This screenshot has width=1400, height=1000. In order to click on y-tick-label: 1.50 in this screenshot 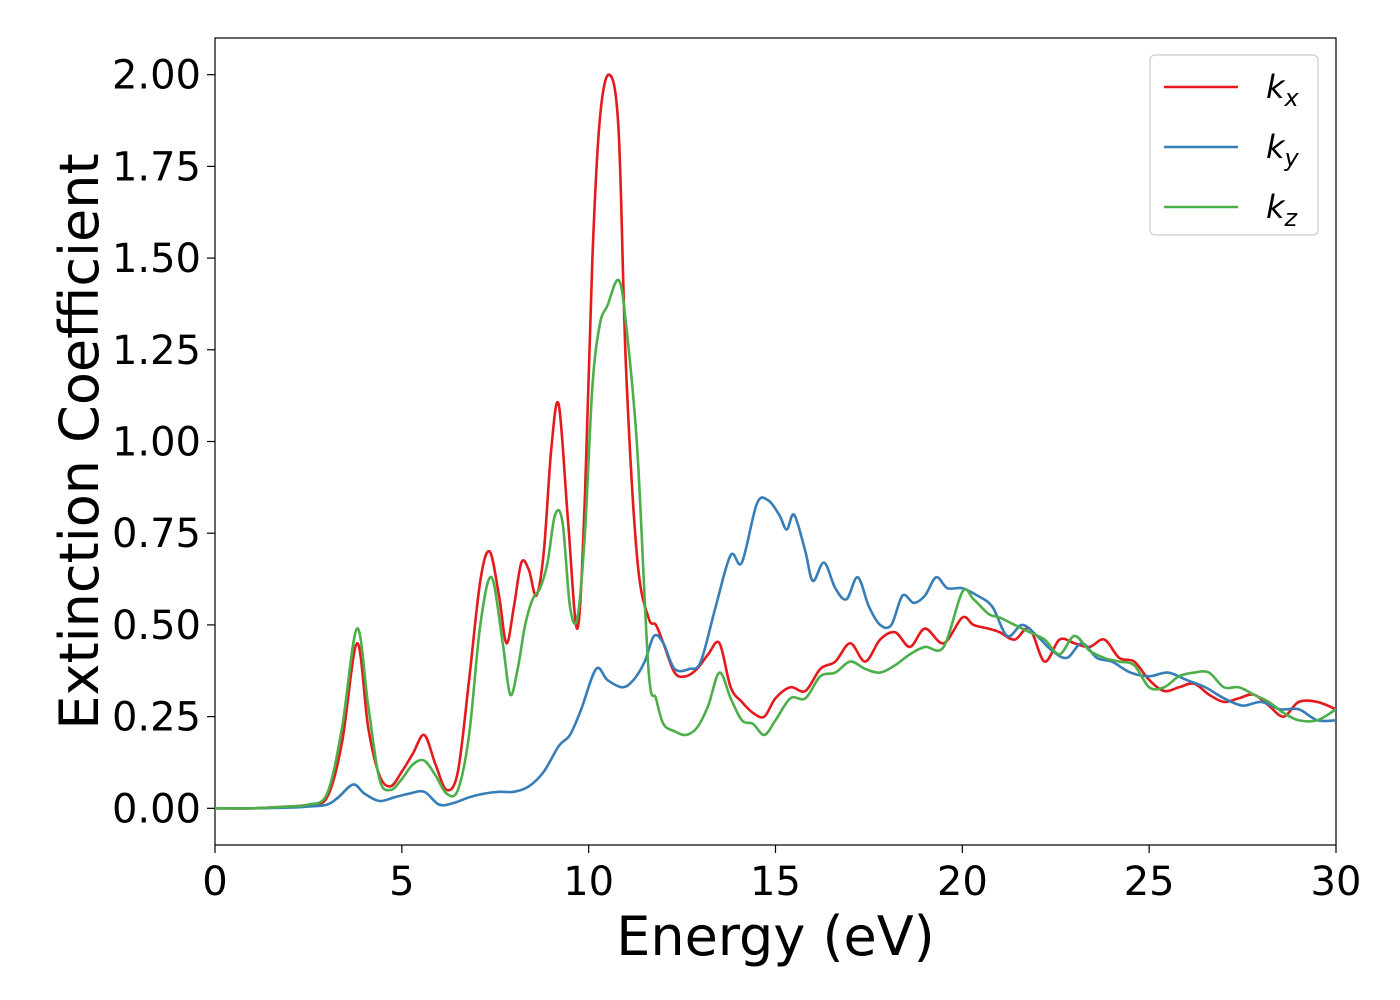, I will do `click(156, 259)`.